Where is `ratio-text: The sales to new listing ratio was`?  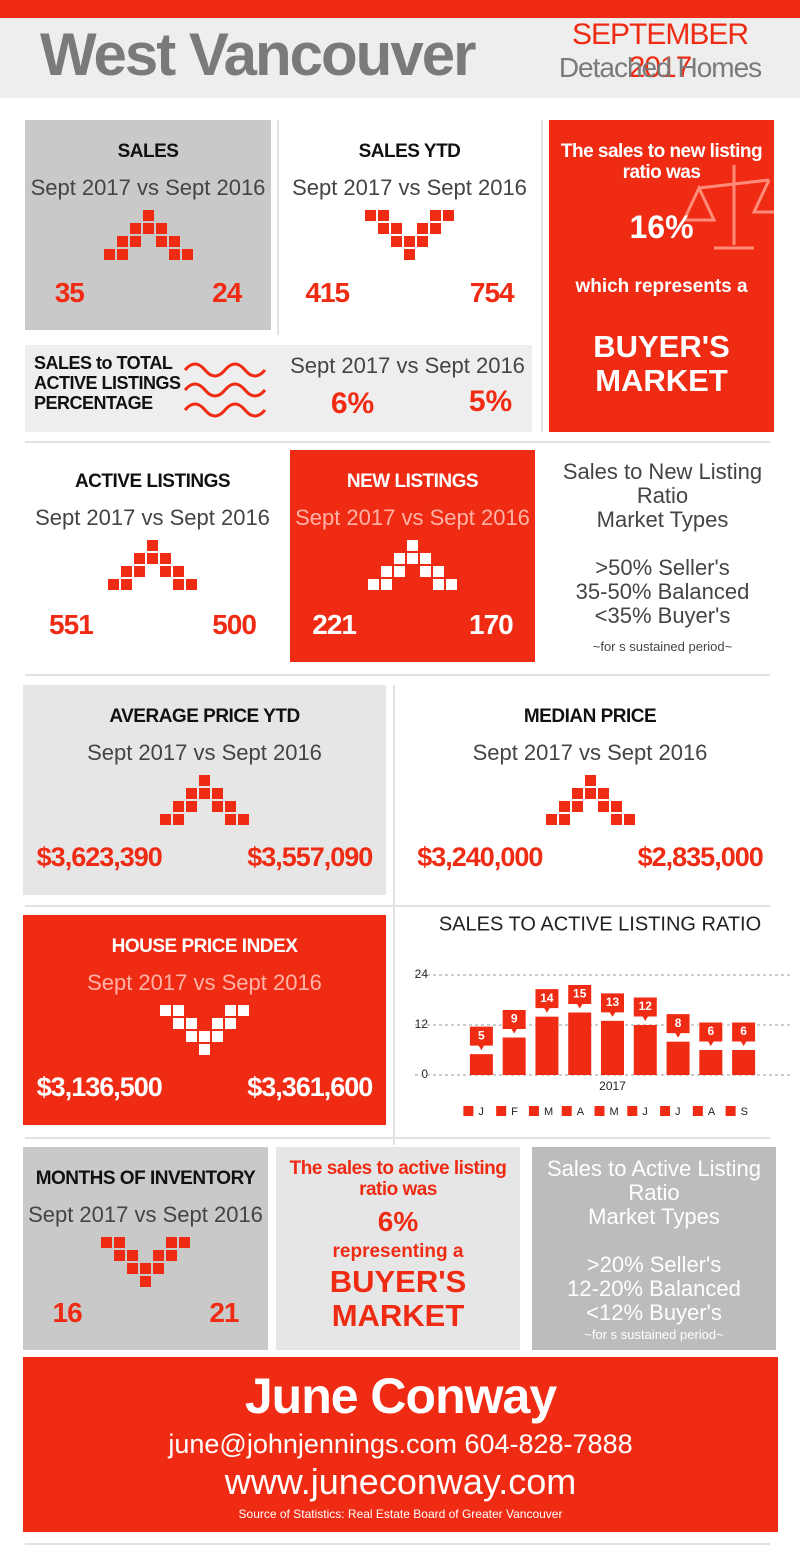
ratio-text: The sales to new listing ratio was is located at coordinates (661, 162).